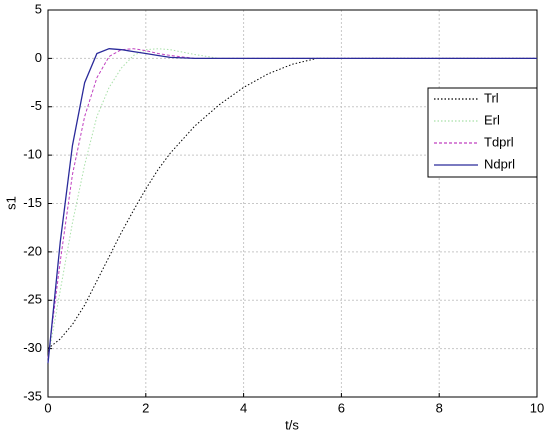 This screenshot has width=550, height=436. Describe the element at coordinates (36, 105) in the screenshot. I see `y-tick-label: -5` at that location.